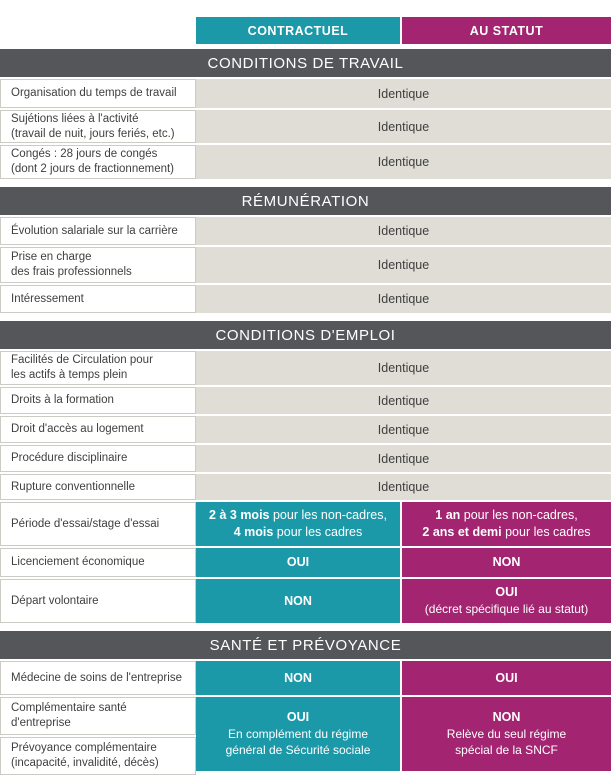 The image size is (611, 777). Describe the element at coordinates (305, 63) in the screenshot. I see `section-header-conditions-de-travail: CONDITIONS DE TRAVAIL` at that location.